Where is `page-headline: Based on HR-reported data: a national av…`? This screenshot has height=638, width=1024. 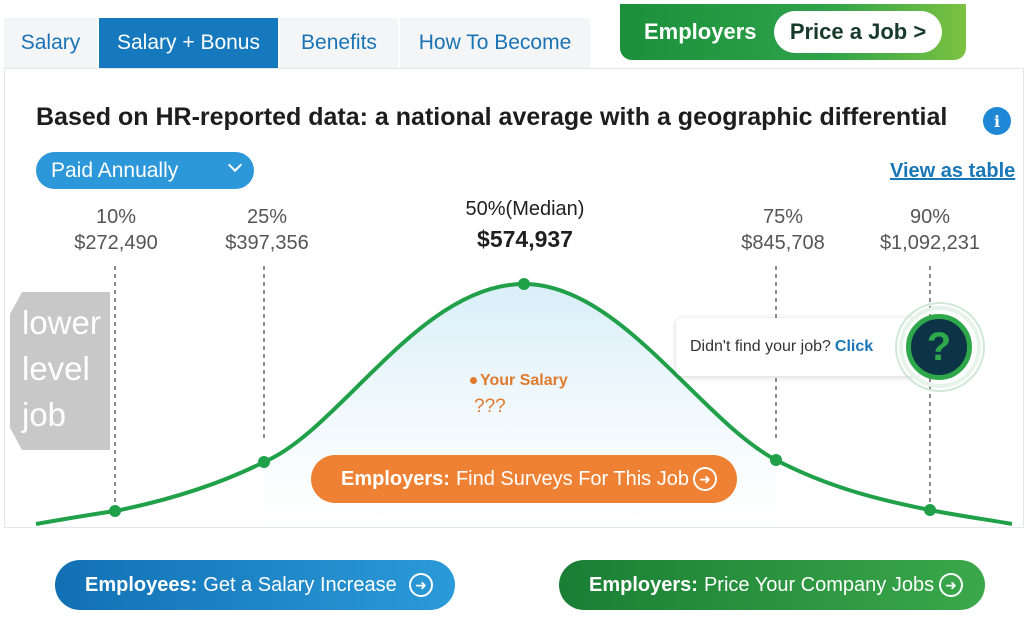
page-headline: Based on HR-reported data: a national av… is located at coordinates (492, 117).